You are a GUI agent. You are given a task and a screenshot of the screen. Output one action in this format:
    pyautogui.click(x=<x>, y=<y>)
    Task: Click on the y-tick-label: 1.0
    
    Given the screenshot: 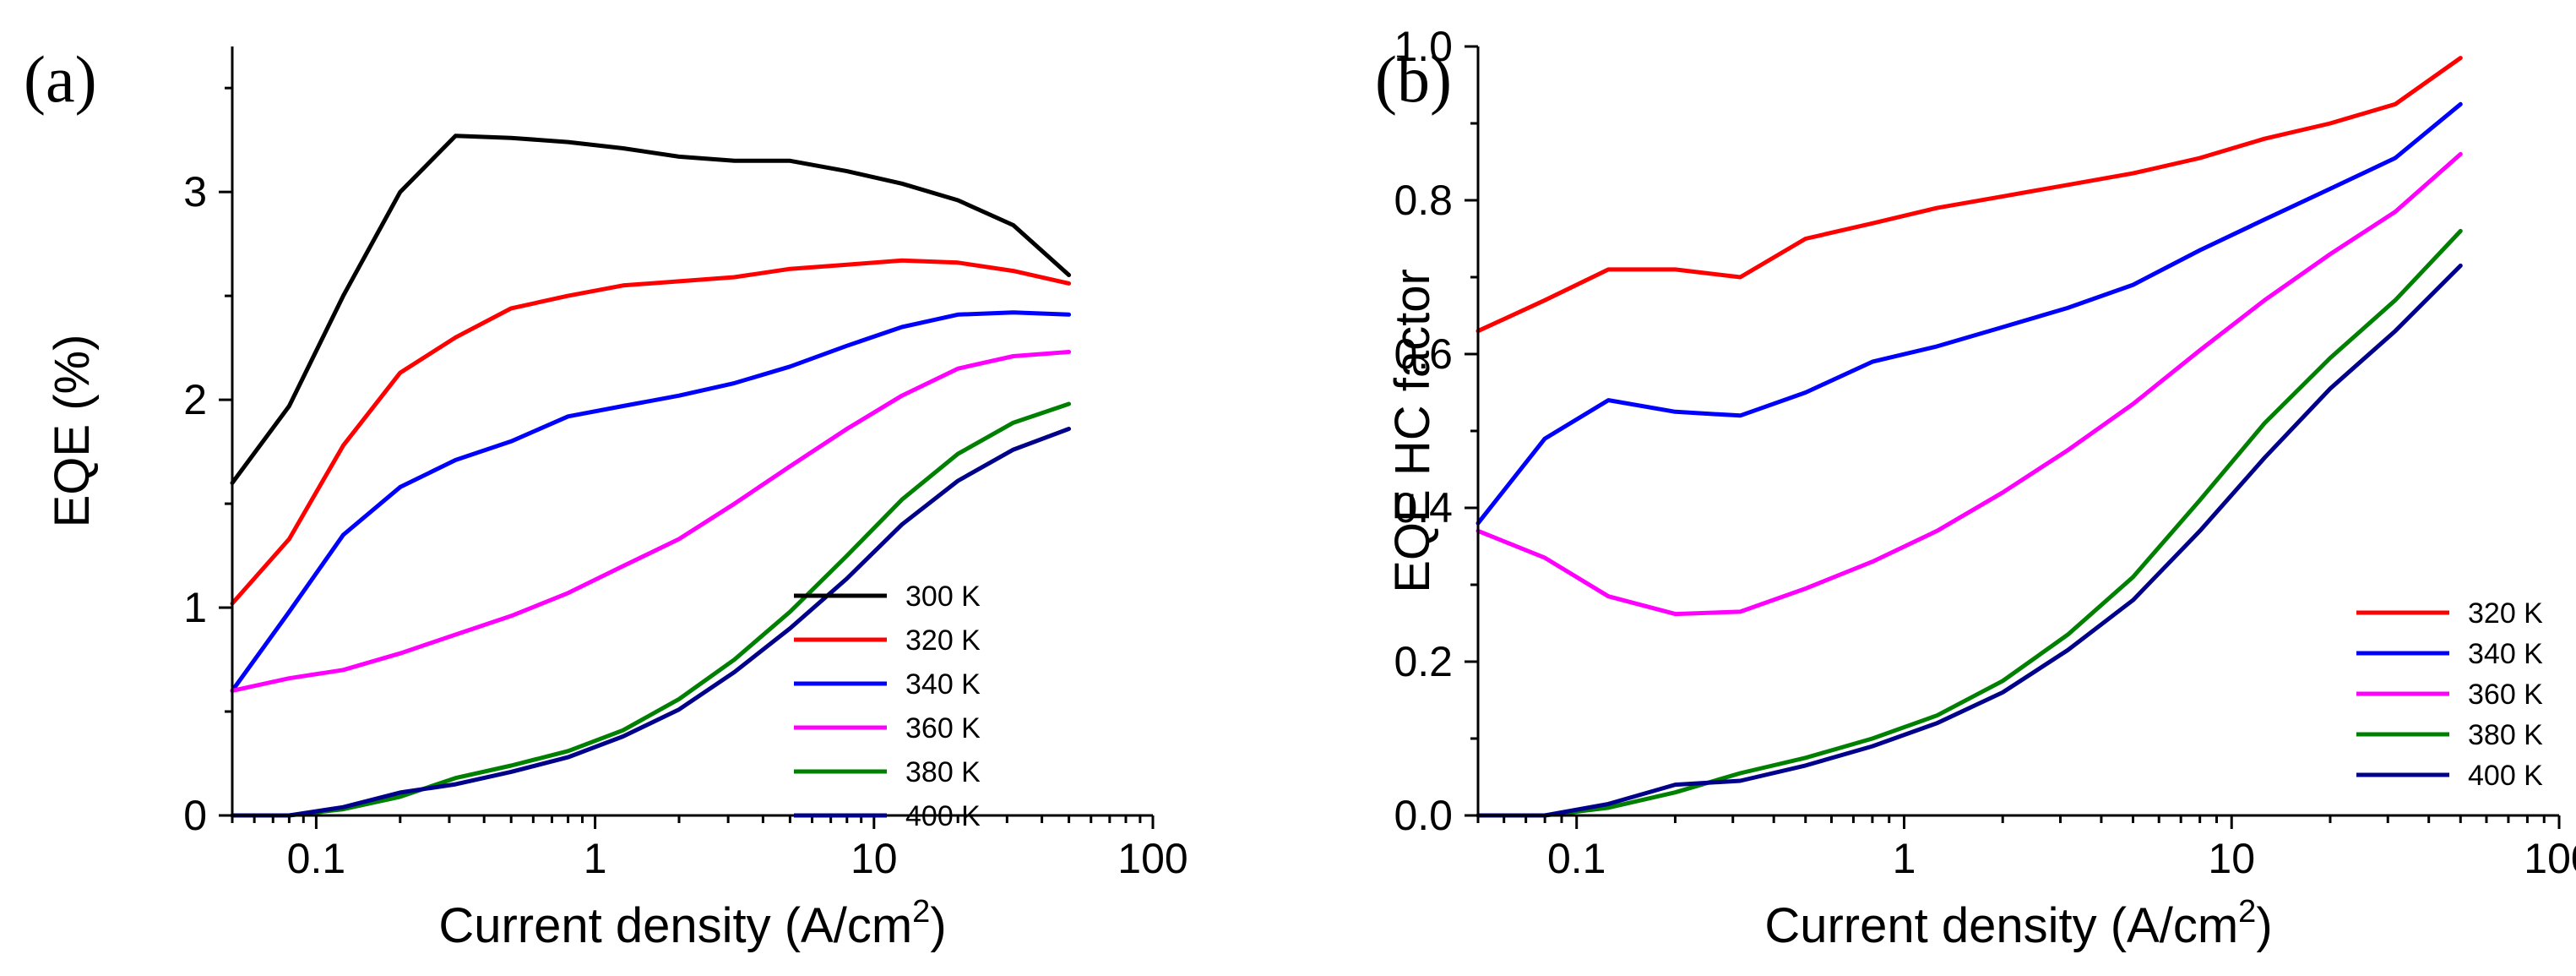 What is the action you would take?
    pyautogui.click(x=1423, y=46)
    